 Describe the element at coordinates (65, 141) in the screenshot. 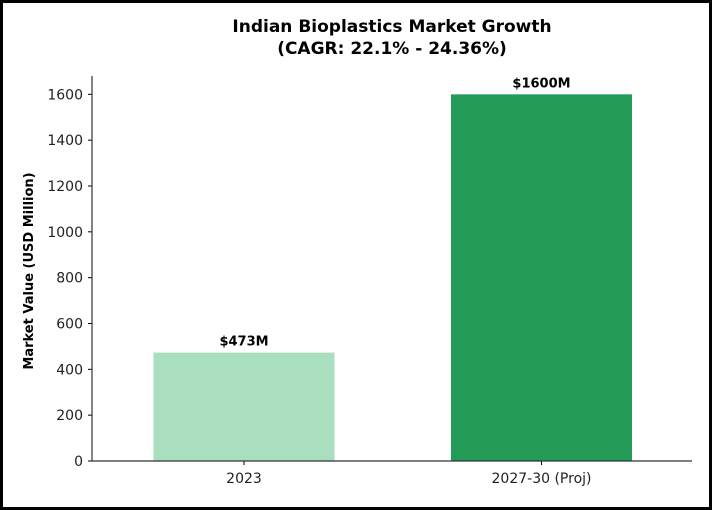

I see `y-tick-label: 1400` at that location.